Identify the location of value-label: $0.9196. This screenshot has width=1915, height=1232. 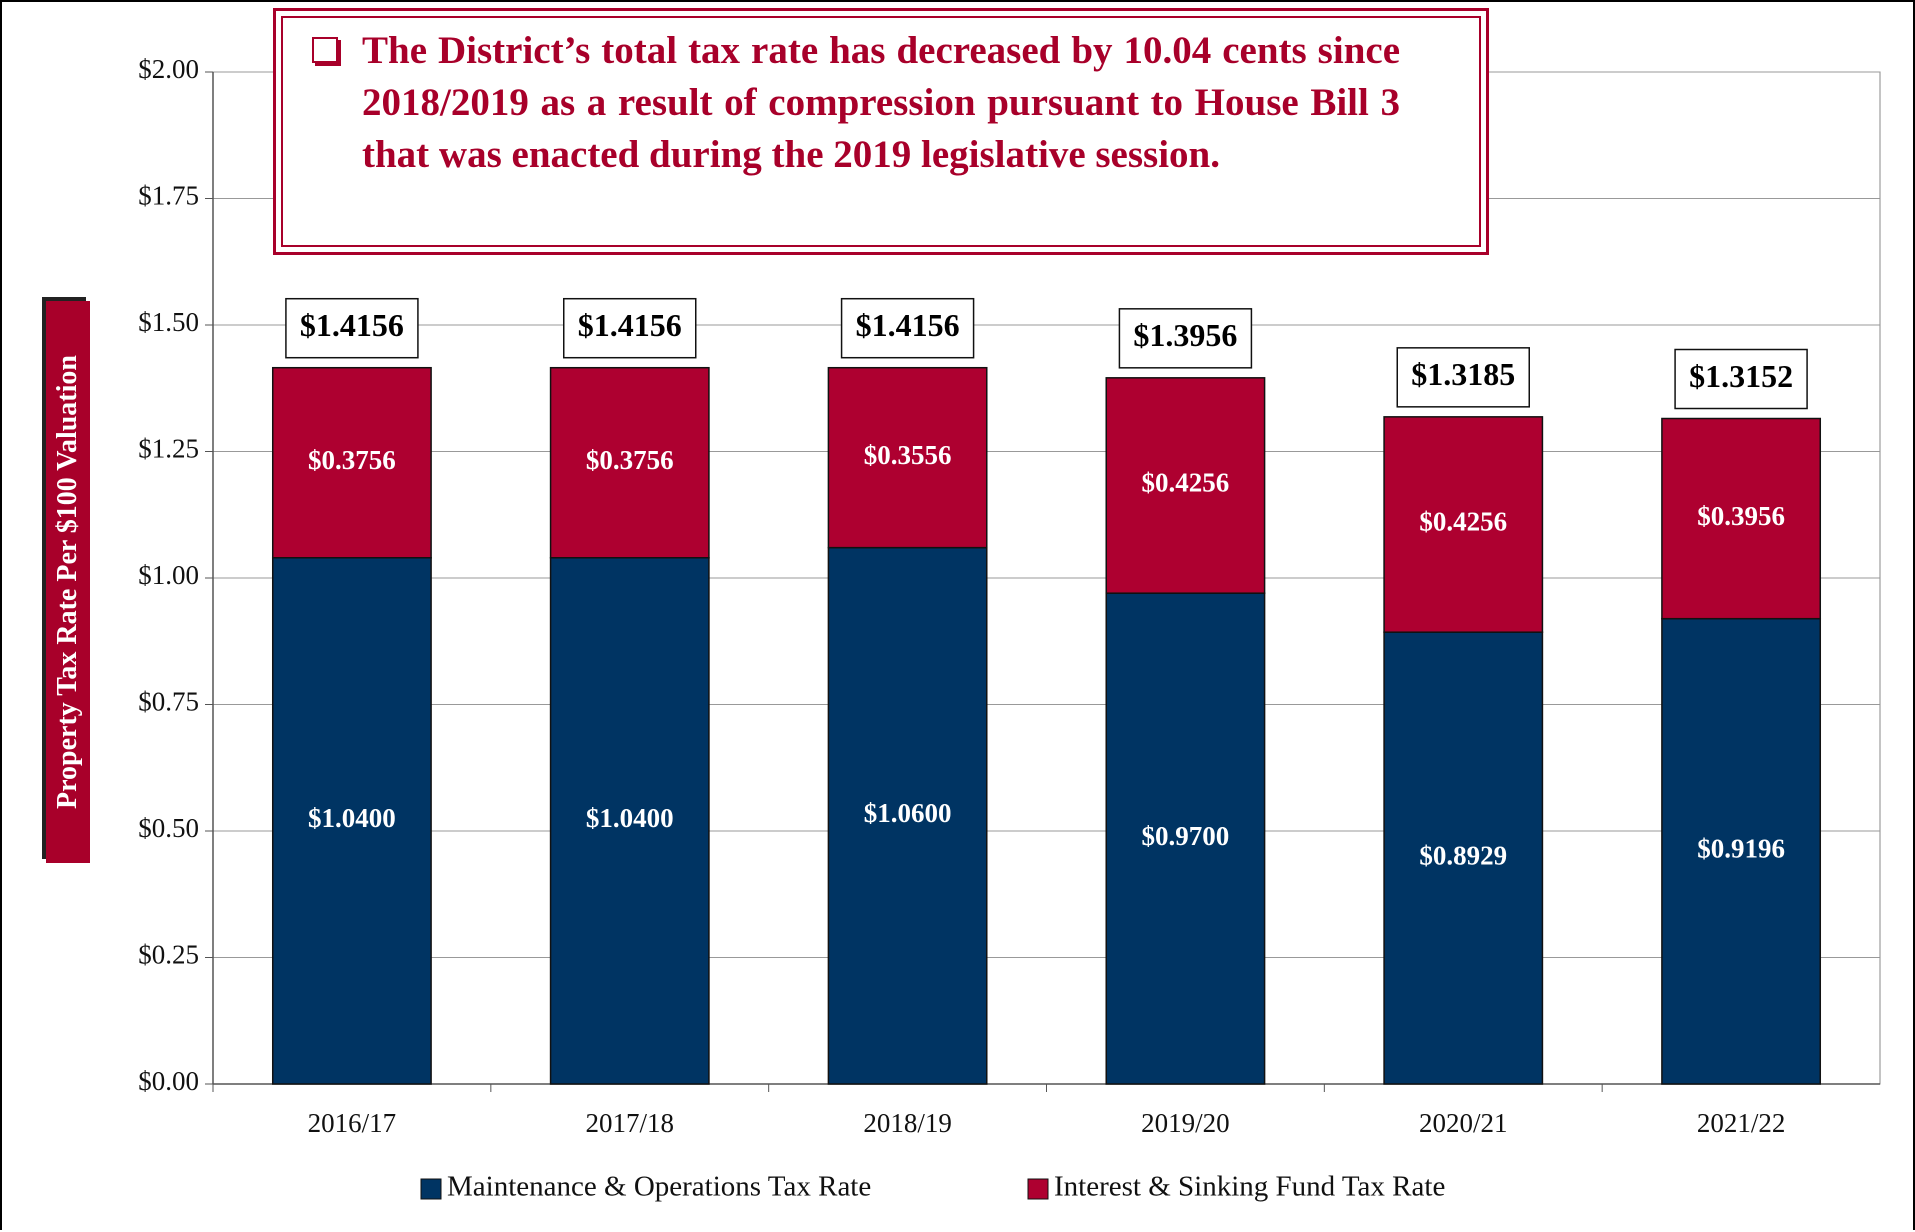
(1741, 849).